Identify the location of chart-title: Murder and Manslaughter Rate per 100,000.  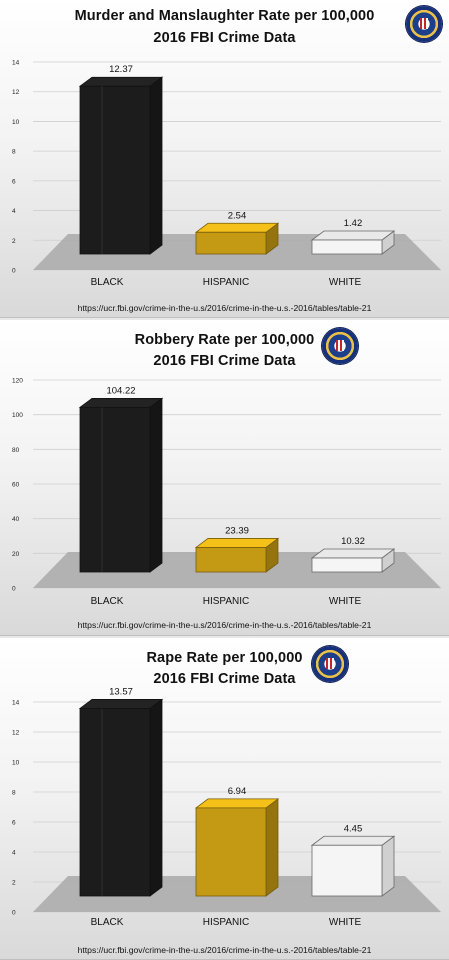
(224, 16).